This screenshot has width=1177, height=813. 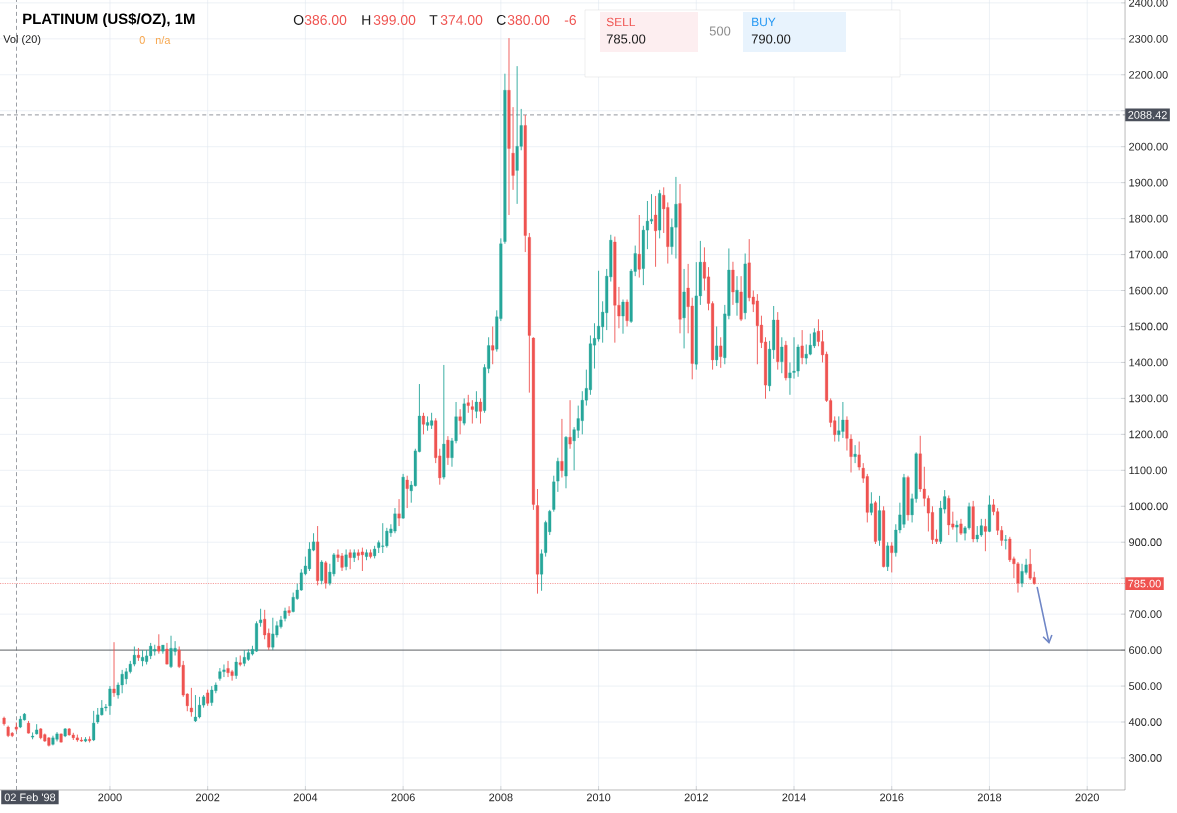 I want to click on y-tick-label: 1600.00, so click(x=1148, y=290).